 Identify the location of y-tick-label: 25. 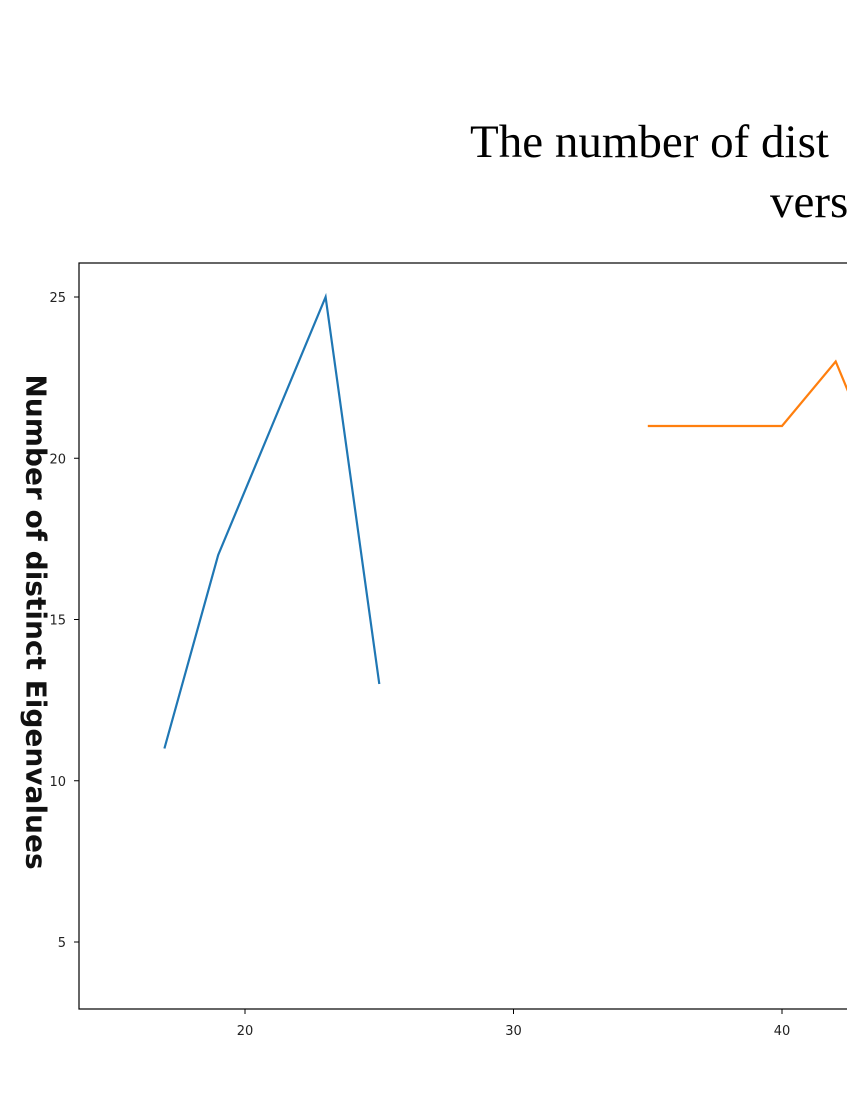
(57, 298).